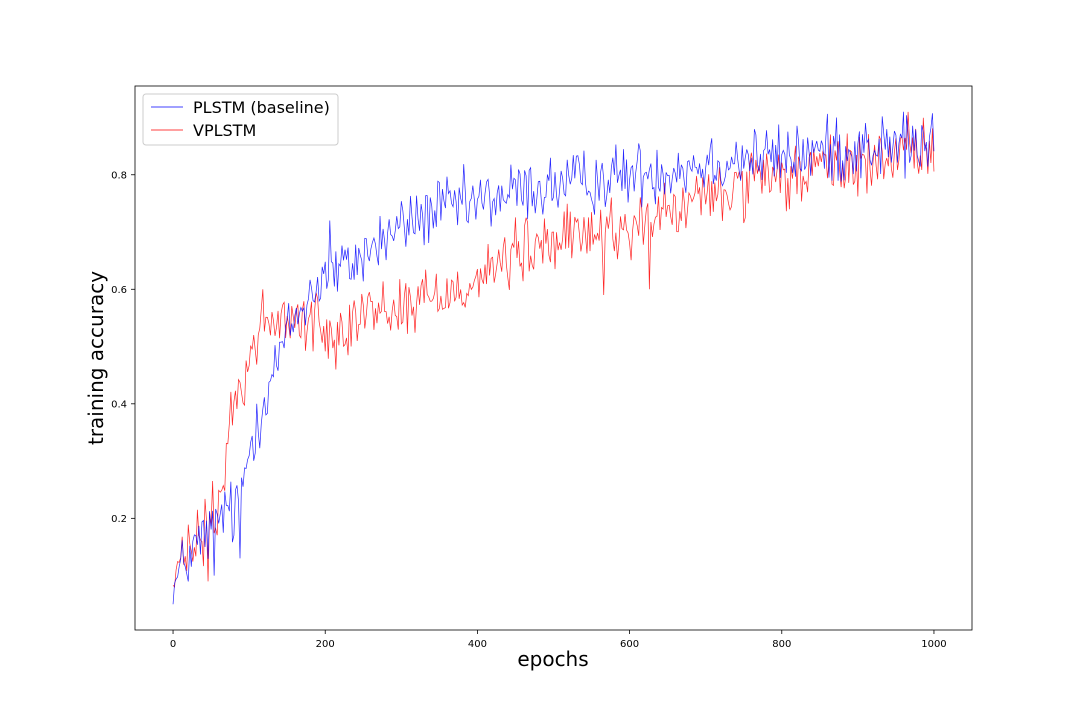  What do you see at coordinates (224, 130) in the screenshot?
I see `legend-label-vplstm: VPLSTM` at bounding box center [224, 130].